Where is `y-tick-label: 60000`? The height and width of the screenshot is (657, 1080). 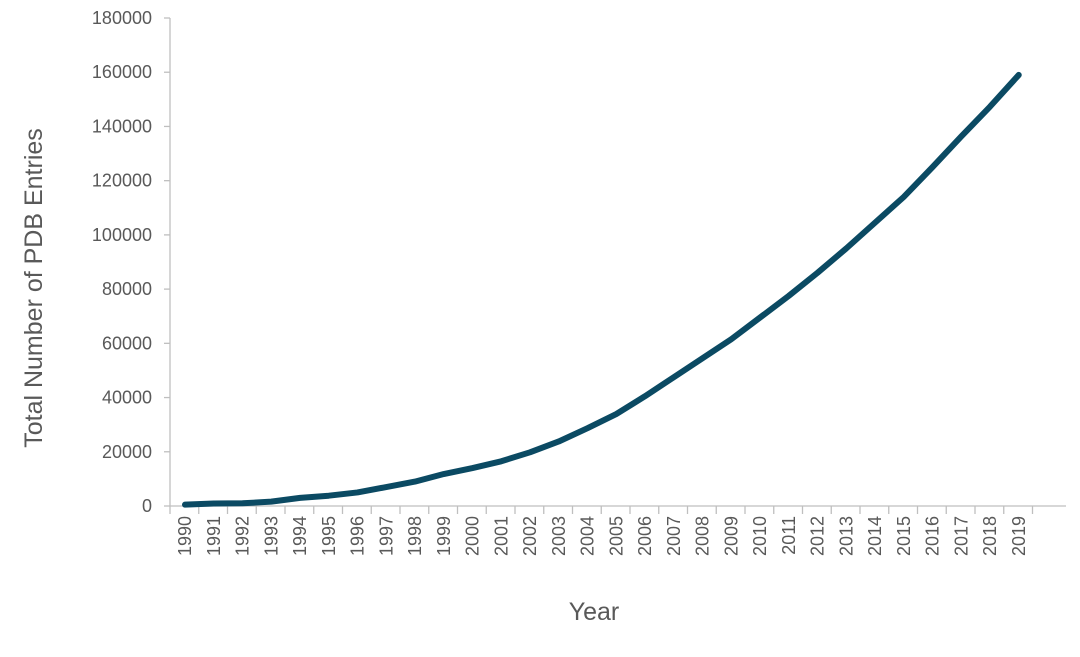
y-tick-label: 60000 is located at coordinates (127, 343).